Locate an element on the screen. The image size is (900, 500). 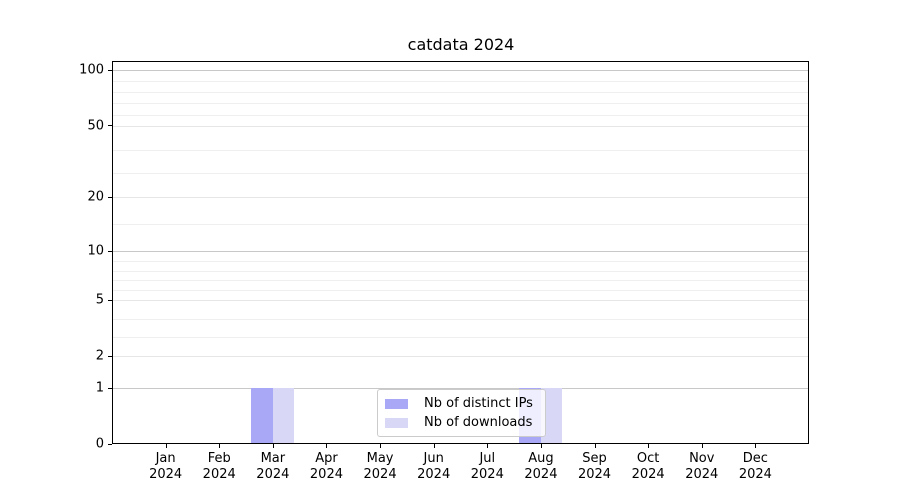
x-tick-month: Mar is located at coordinates (273, 458).